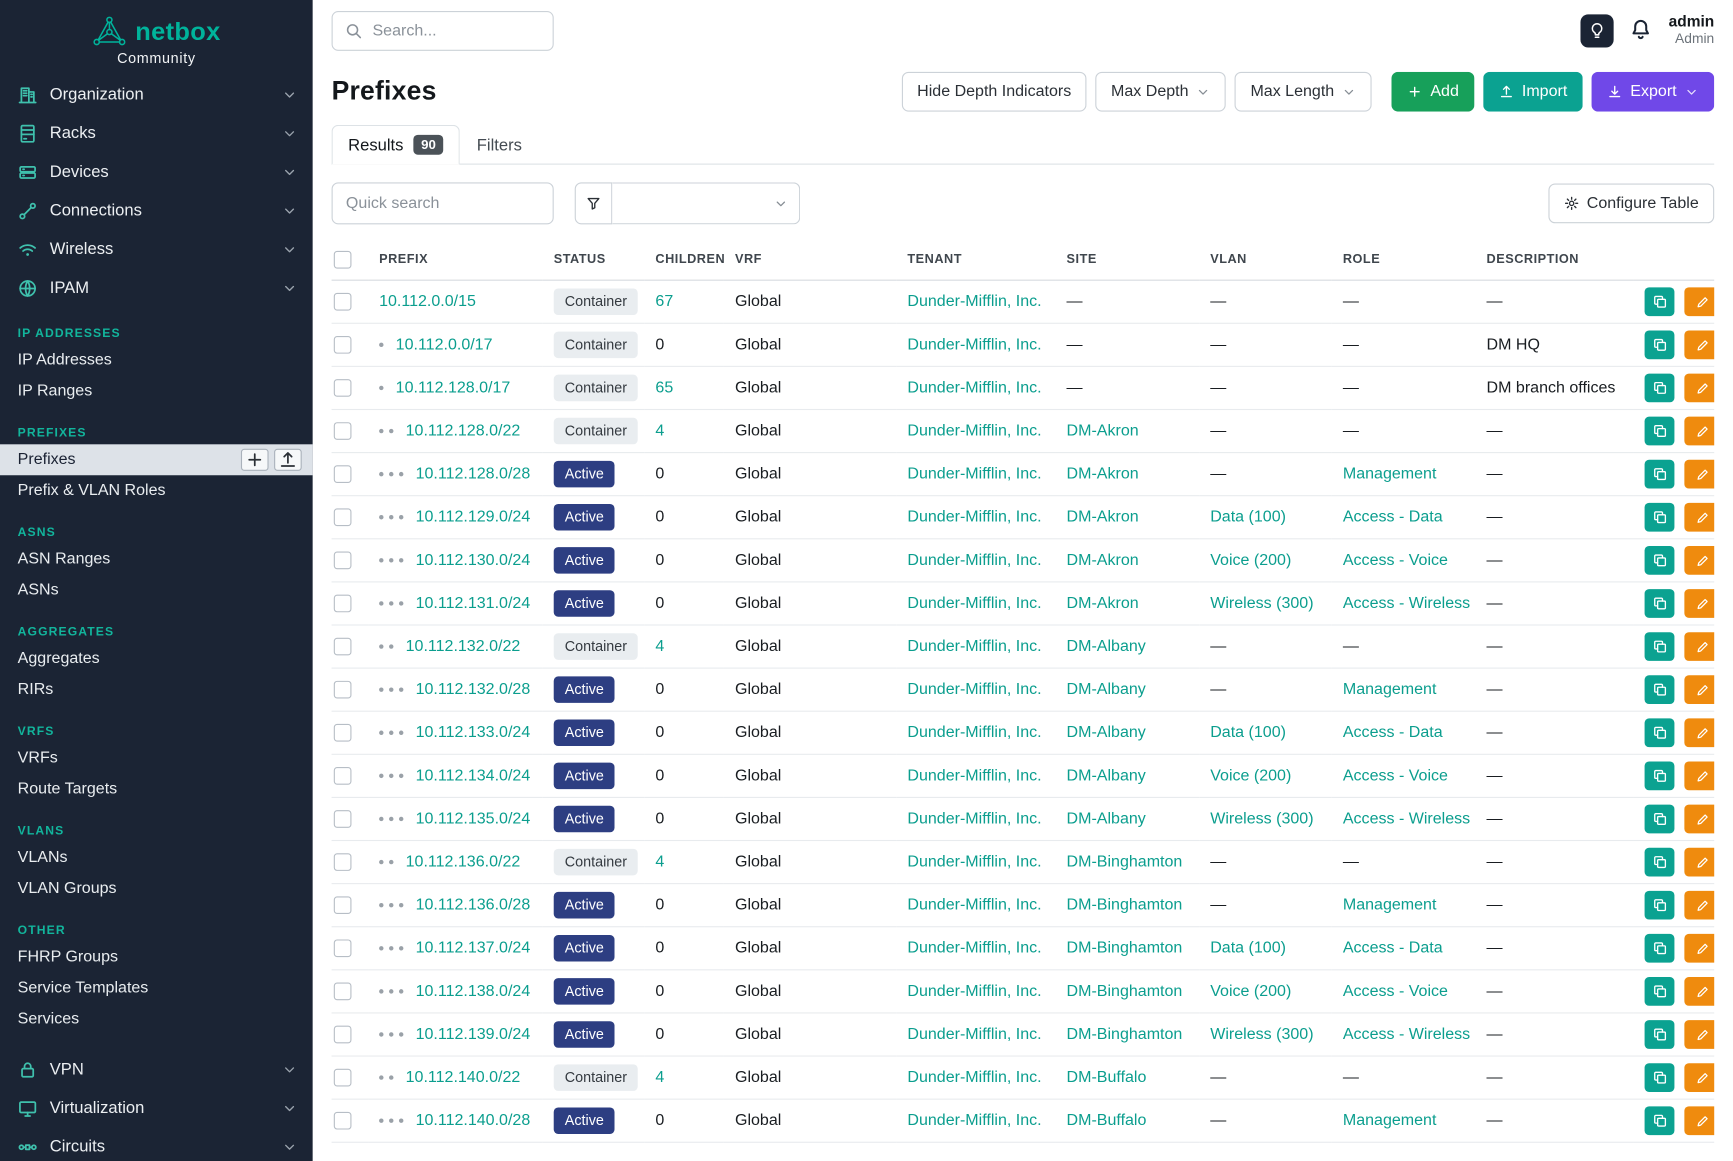  What do you see at coordinates (427, 301) in the screenshot?
I see `prefix-link: 10.112.0.0/15` at bounding box center [427, 301].